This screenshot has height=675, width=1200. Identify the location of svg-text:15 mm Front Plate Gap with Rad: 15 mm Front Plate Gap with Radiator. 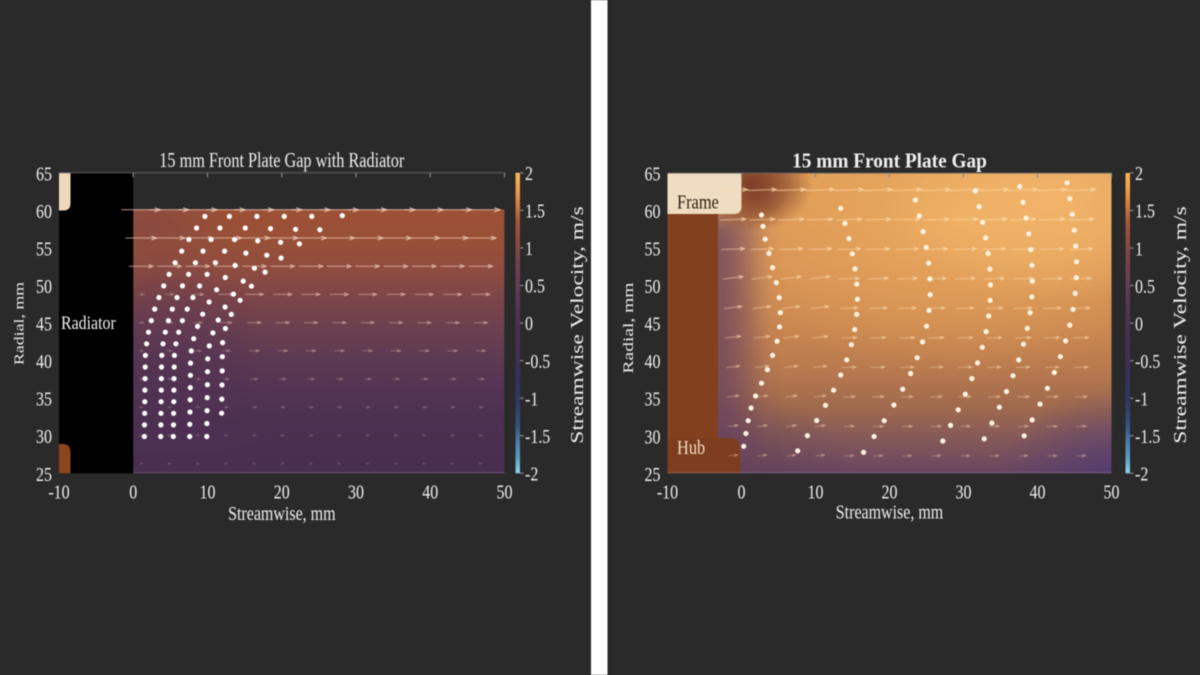
(282, 160).